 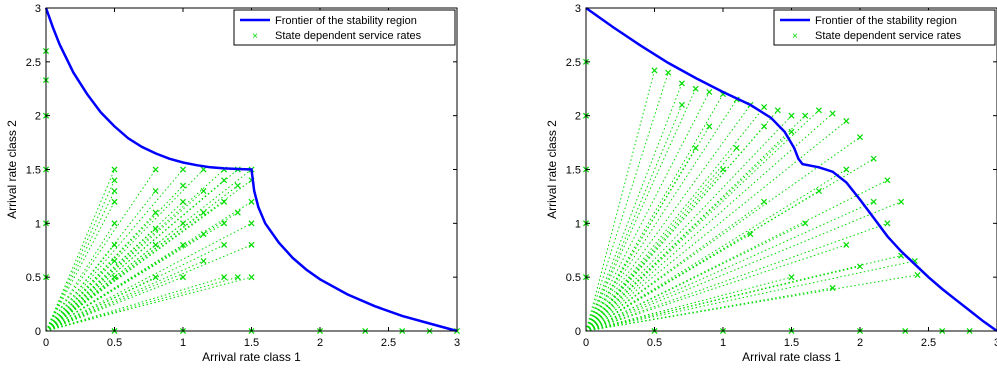 What do you see at coordinates (995, 343) in the screenshot?
I see `right-x-tick-label: 3` at bounding box center [995, 343].